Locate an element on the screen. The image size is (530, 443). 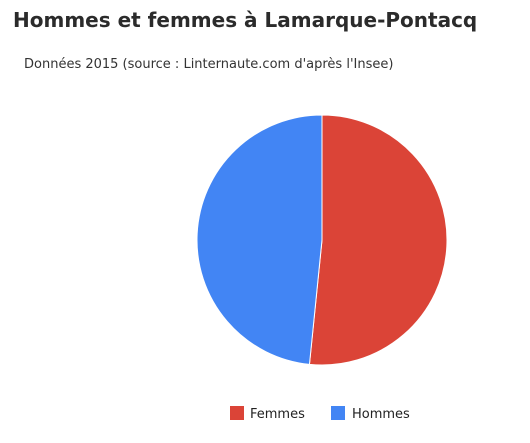
legend-label-hommes: Hommes is located at coordinates (381, 414).